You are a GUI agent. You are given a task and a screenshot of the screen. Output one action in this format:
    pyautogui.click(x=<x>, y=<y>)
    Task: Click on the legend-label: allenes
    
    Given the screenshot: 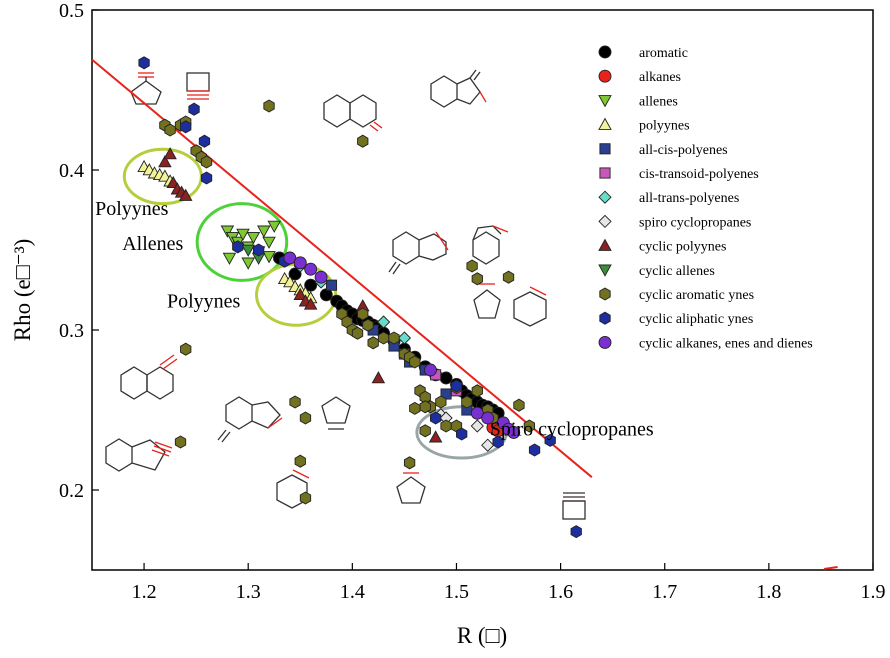 What is the action you would take?
    pyautogui.click(x=658, y=101)
    